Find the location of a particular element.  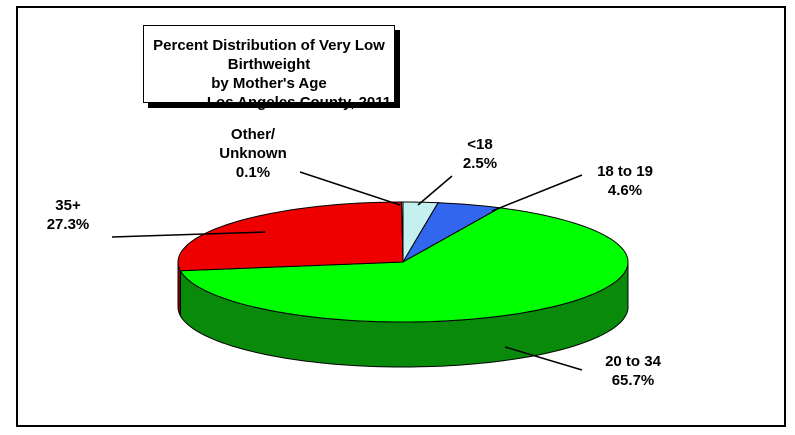

category-label: 18 to 19 is located at coordinates (625, 171).